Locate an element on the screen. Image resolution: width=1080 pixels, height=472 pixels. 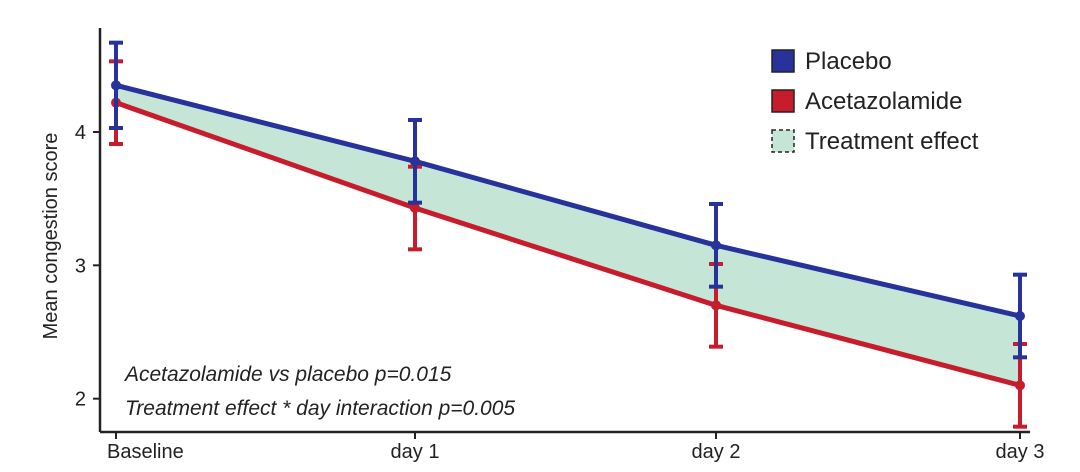
legend: Placebo Acetazolamide Treatment effect is located at coordinates (875, 101).